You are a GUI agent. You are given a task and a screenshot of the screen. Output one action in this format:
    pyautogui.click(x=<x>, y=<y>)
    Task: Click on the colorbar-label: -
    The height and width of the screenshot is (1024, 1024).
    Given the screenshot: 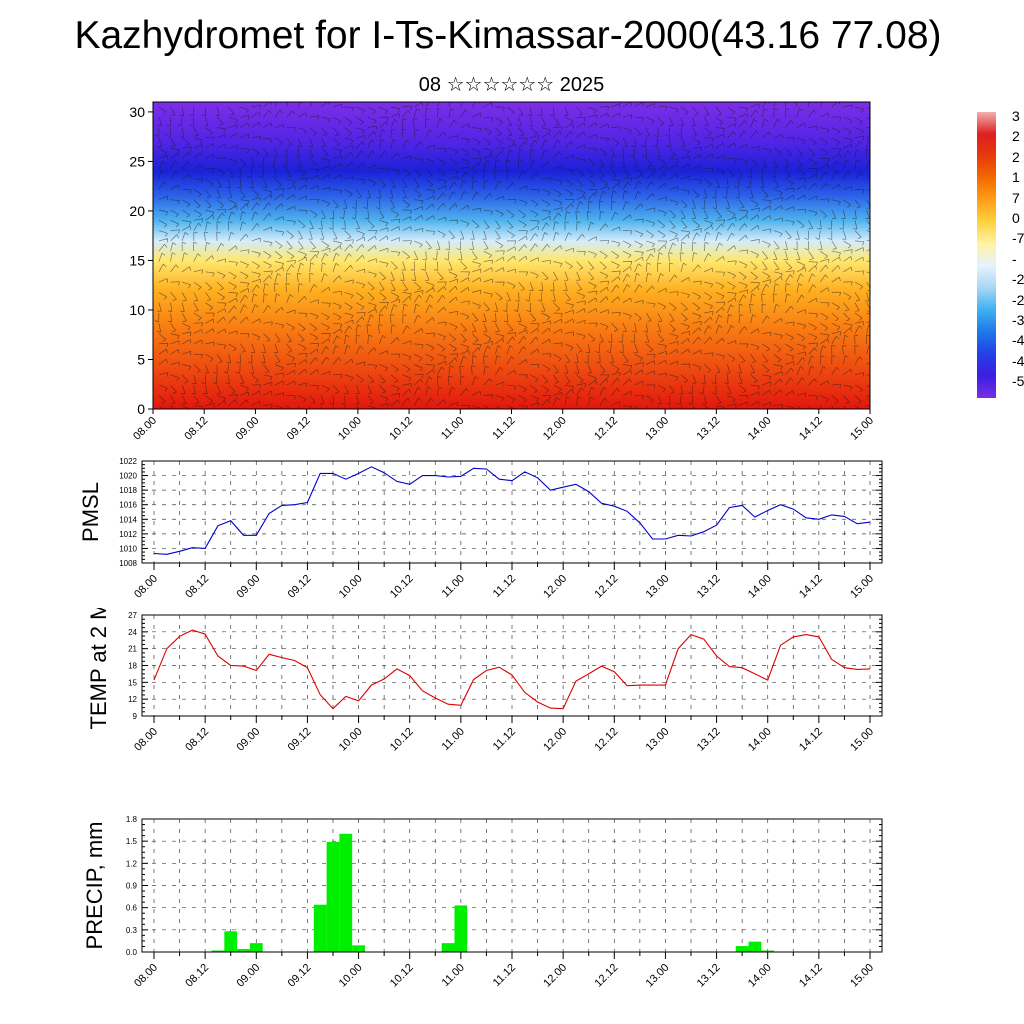 What is the action you would take?
    pyautogui.click(x=1014, y=258)
    